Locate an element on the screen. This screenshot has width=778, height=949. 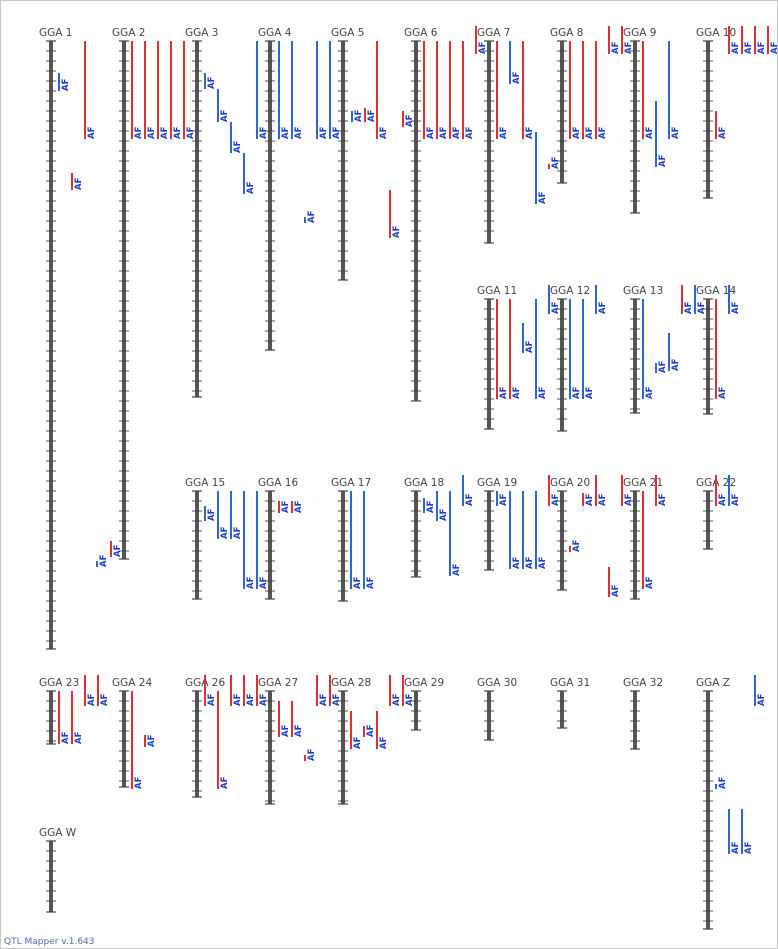
gga-22-axis is located at coordinates (708, 520).